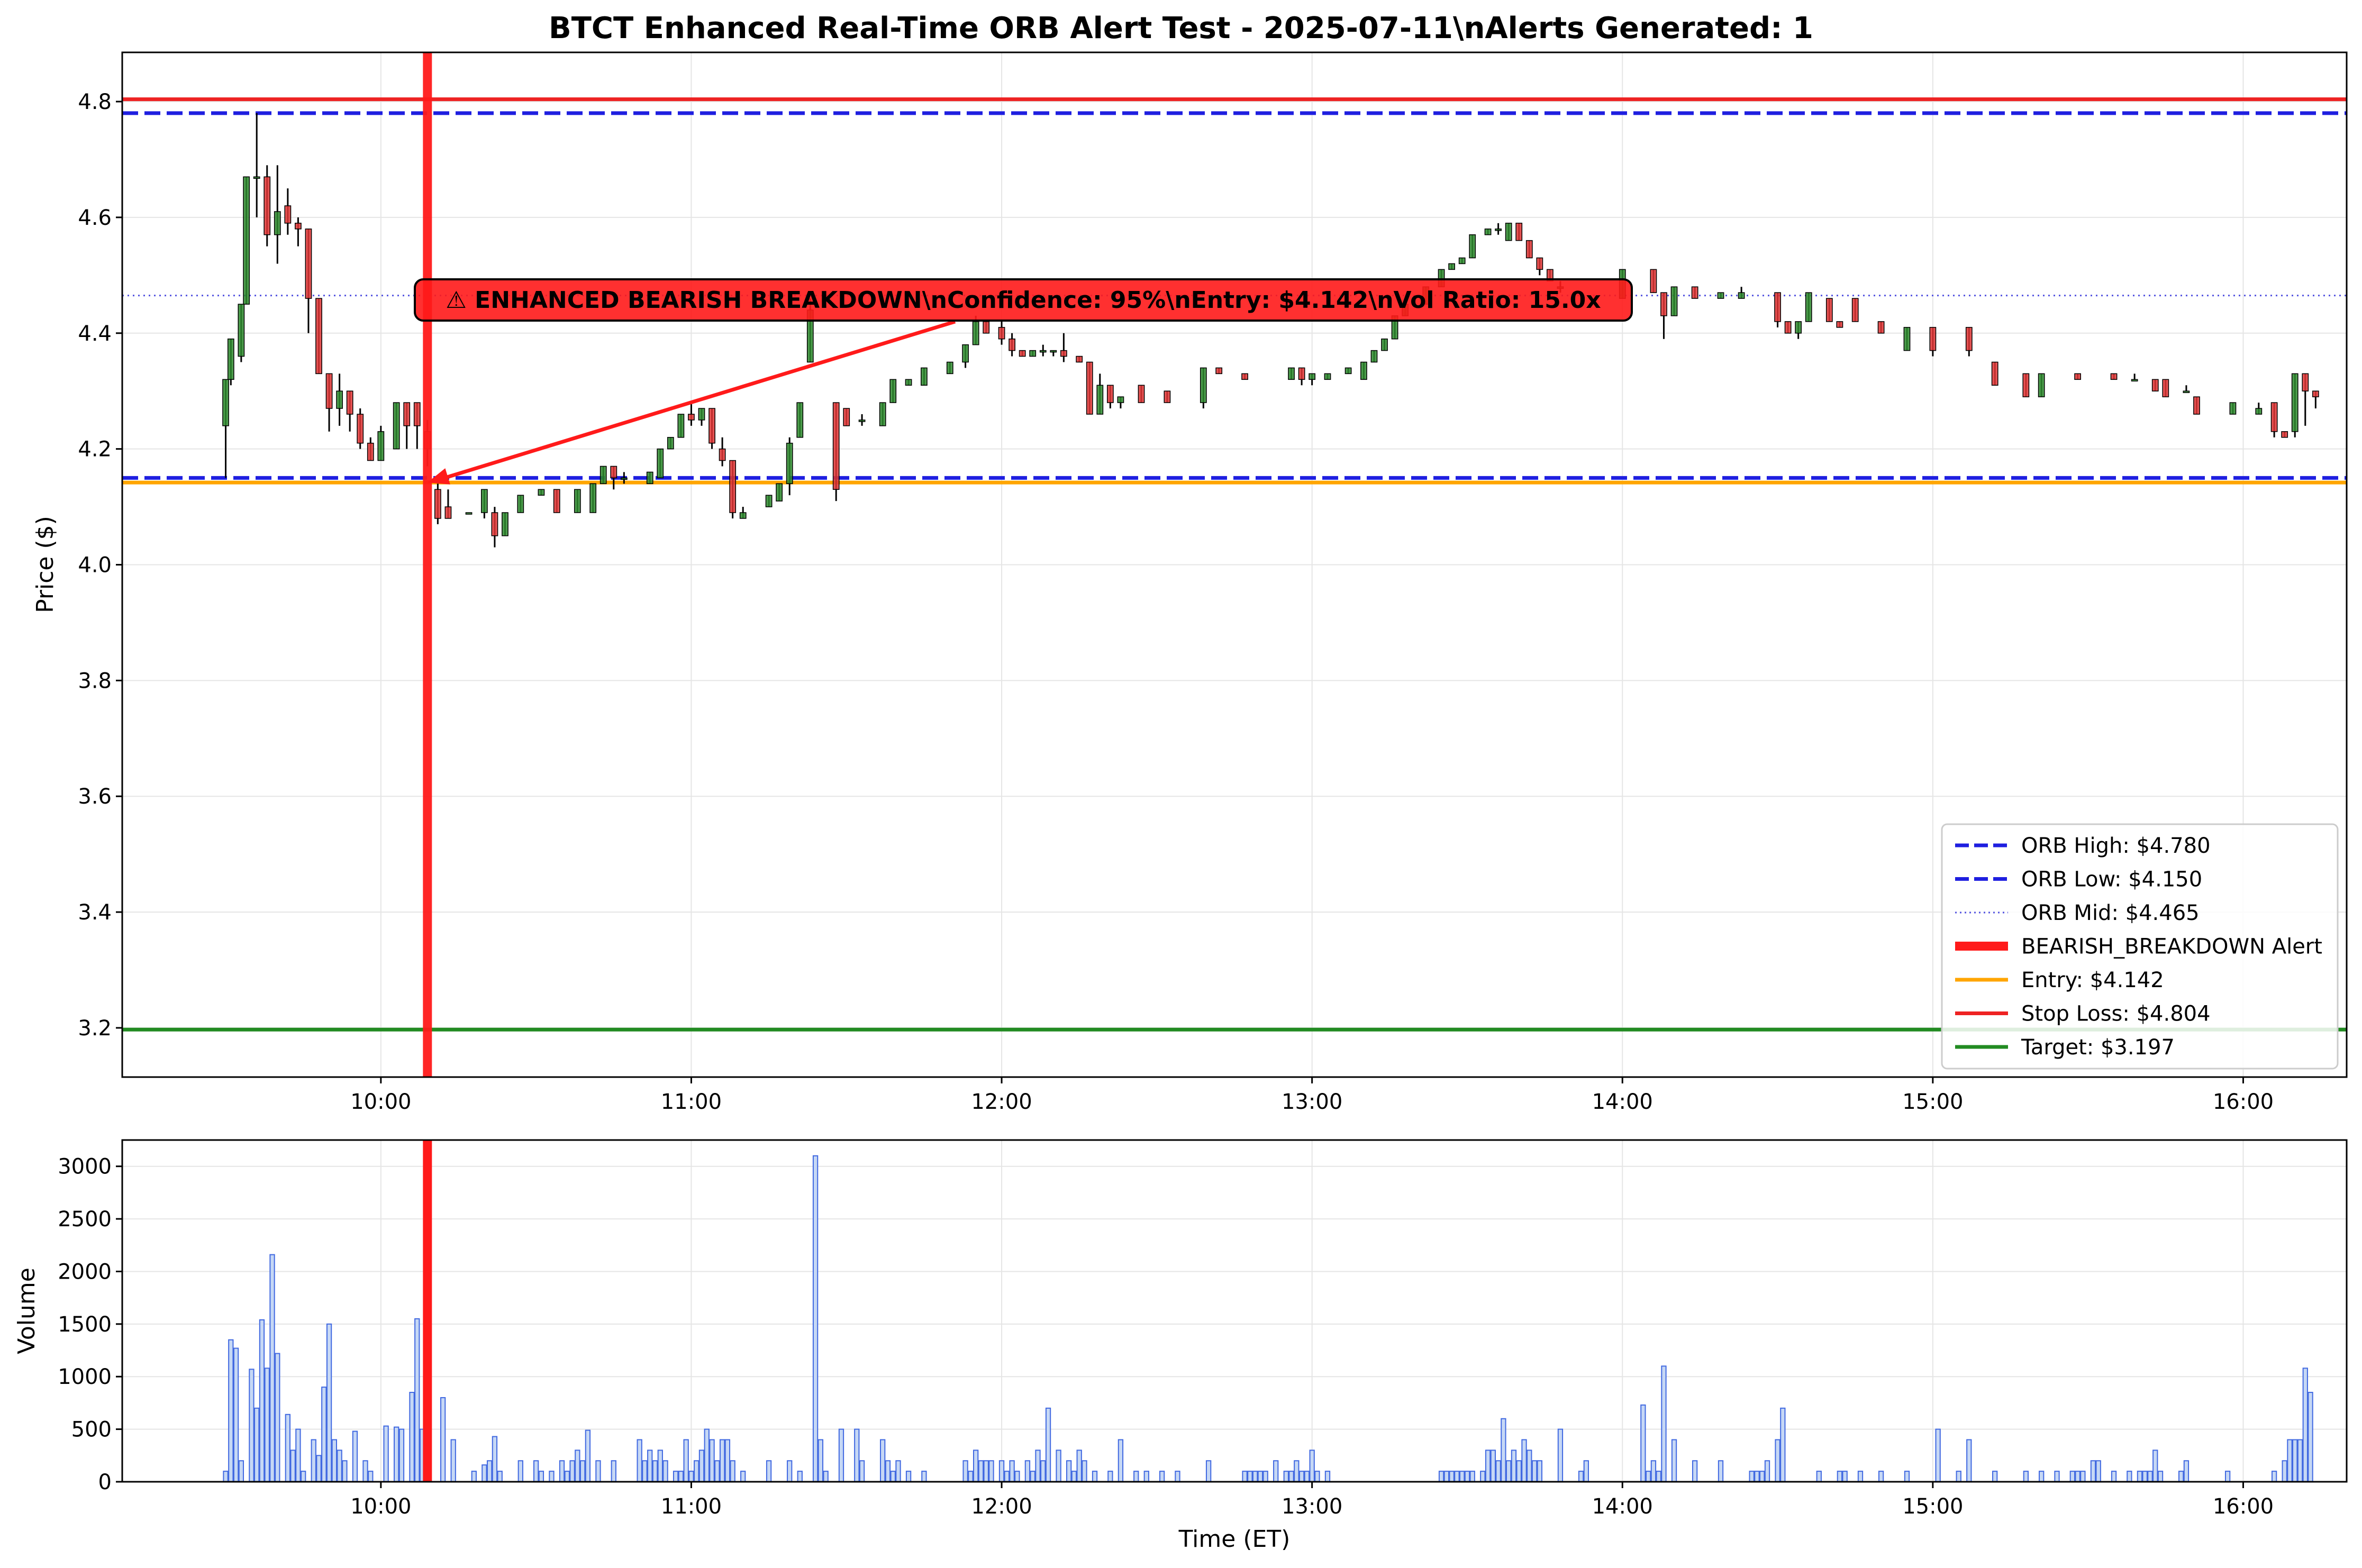 The image size is (2362, 1568). Describe the element at coordinates (691, 1102) in the screenshot. I see `price-x-tick-label: 11:00` at that location.